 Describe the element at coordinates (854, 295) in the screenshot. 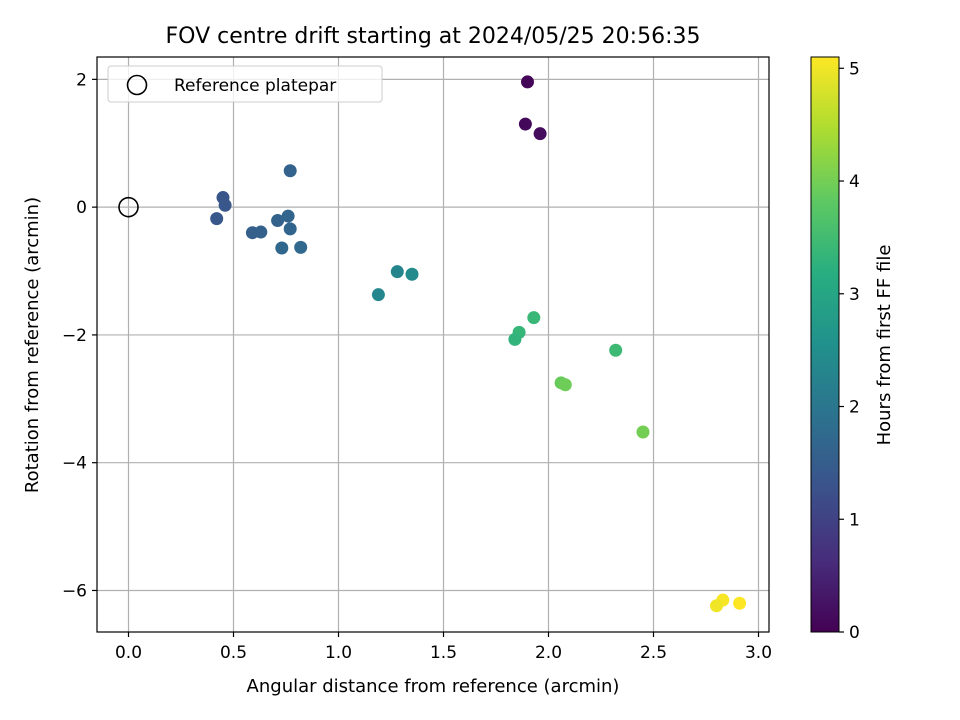

I see `colorbar-tick-label: 3` at that location.